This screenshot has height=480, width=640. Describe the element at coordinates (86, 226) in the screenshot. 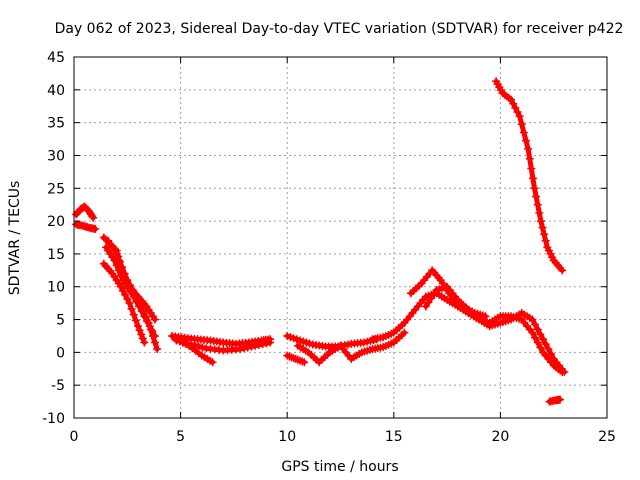

I see `series-arc2` at that location.